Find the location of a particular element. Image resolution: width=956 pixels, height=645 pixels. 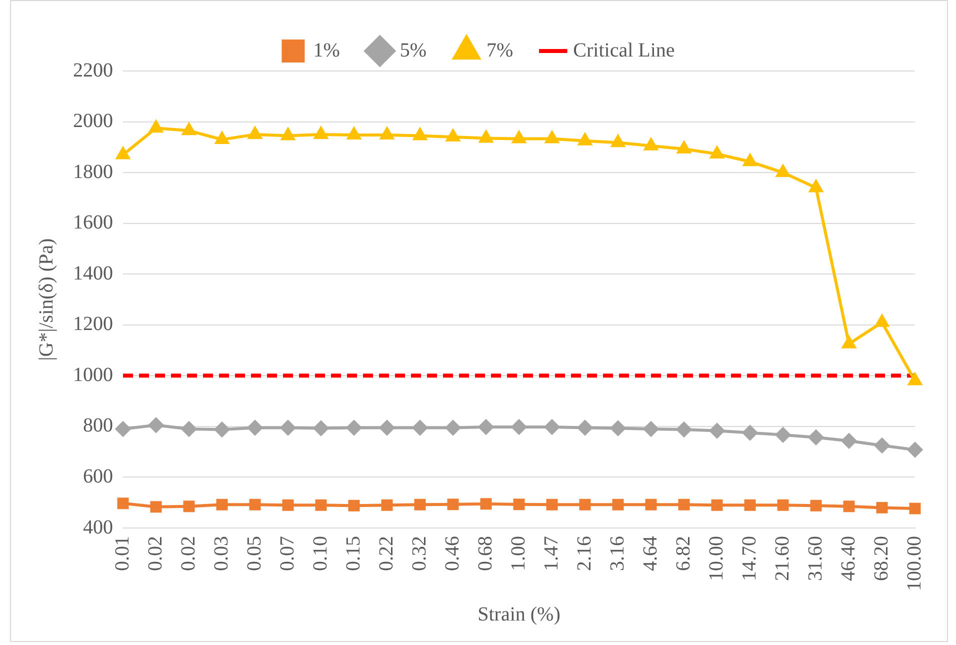

x-tick-label: 0.68 is located at coordinates (485, 553).